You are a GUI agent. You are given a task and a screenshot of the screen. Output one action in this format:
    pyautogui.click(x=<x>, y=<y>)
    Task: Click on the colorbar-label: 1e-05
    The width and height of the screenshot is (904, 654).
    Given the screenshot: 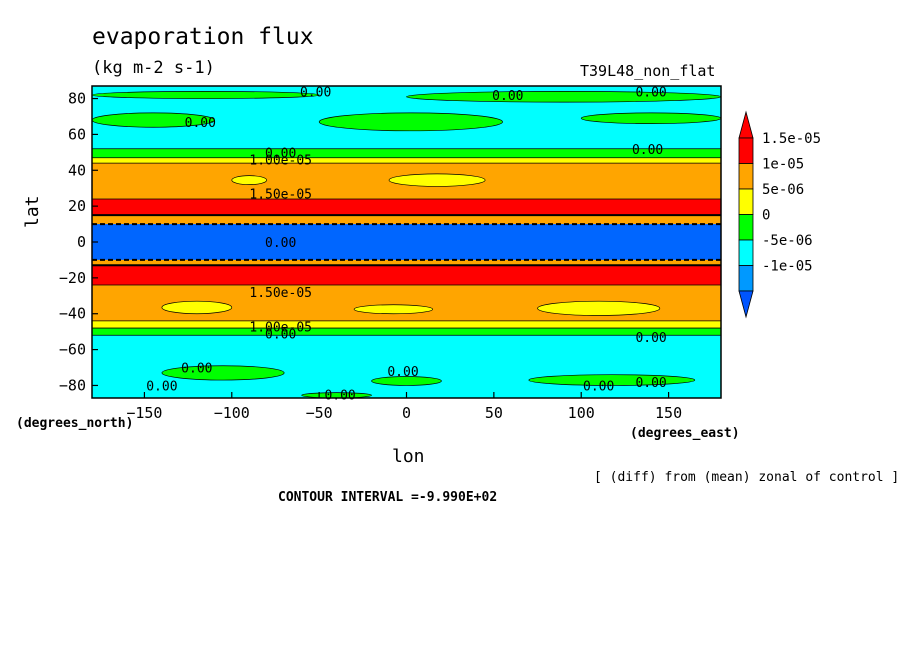 What is the action you would take?
    pyautogui.click(x=783, y=165)
    